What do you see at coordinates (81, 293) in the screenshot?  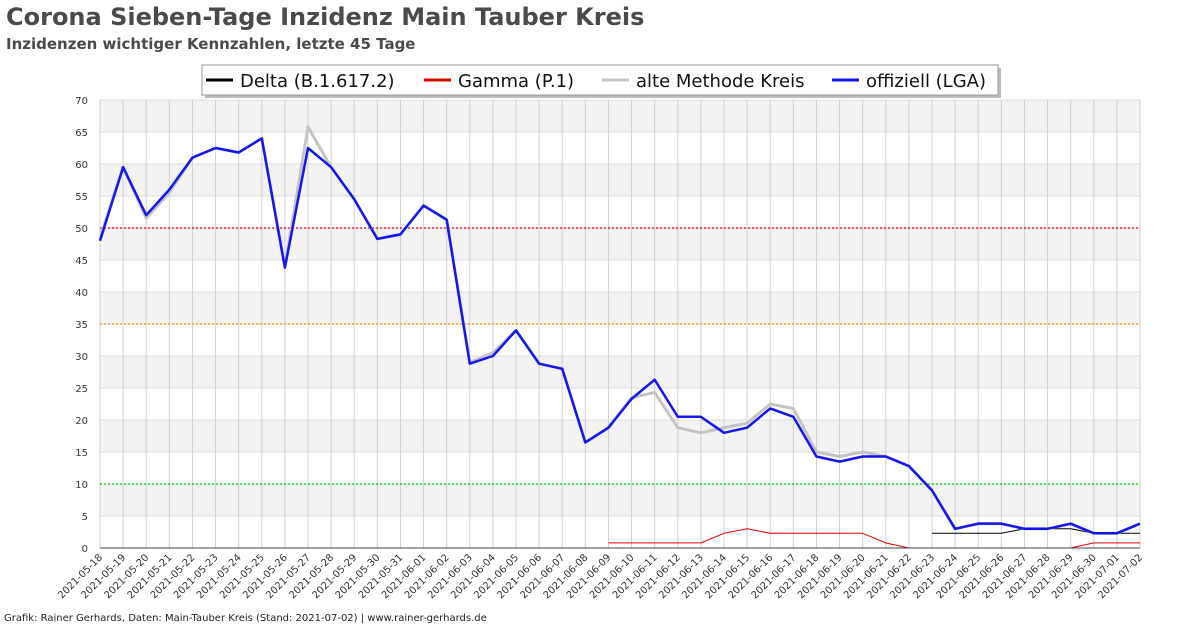 I see `y-tick-label: 40` at bounding box center [81, 293].